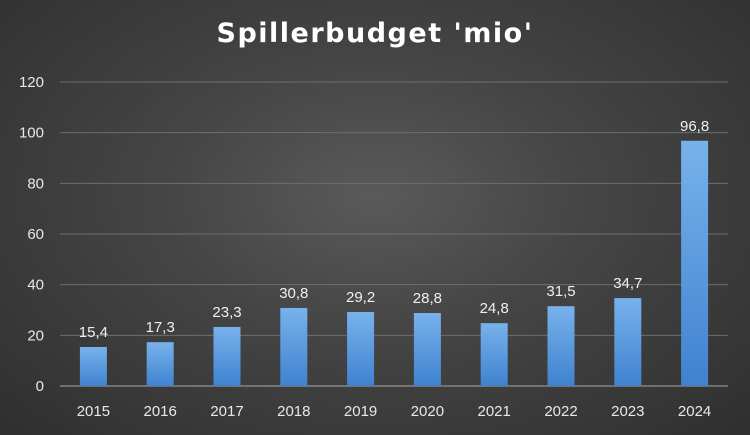  Describe the element at coordinates (160, 364) in the screenshot. I see `bar-2016` at that location.